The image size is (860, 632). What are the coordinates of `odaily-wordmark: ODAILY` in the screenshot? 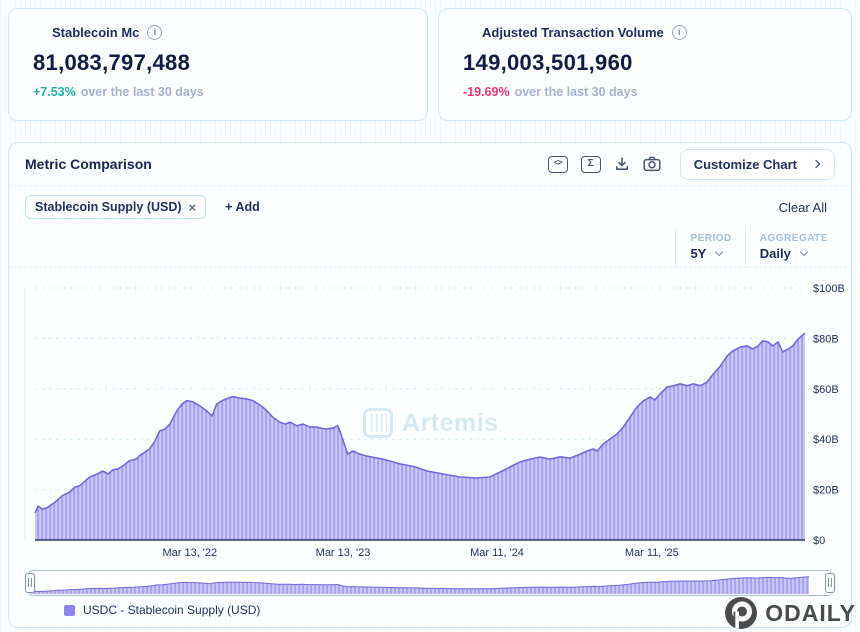 It's located at (810, 612).